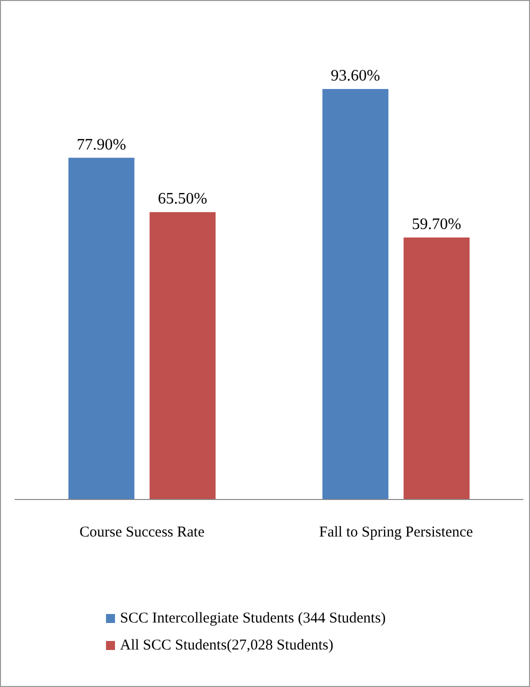 This screenshot has height=687, width=530. What do you see at coordinates (253, 618) in the screenshot?
I see `legend-label: SCC Intercollegiate Students (344 Students)` at bounding box center [253, 618].